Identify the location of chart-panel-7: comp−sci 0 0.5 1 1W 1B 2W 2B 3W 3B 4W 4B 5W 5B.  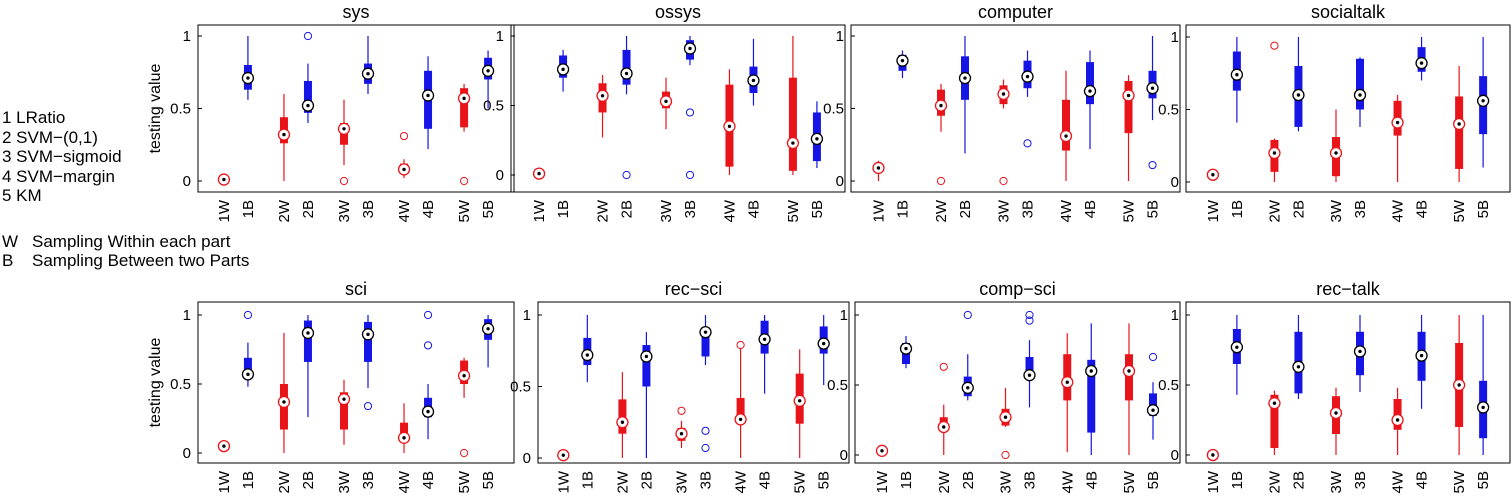
(1004, 386).